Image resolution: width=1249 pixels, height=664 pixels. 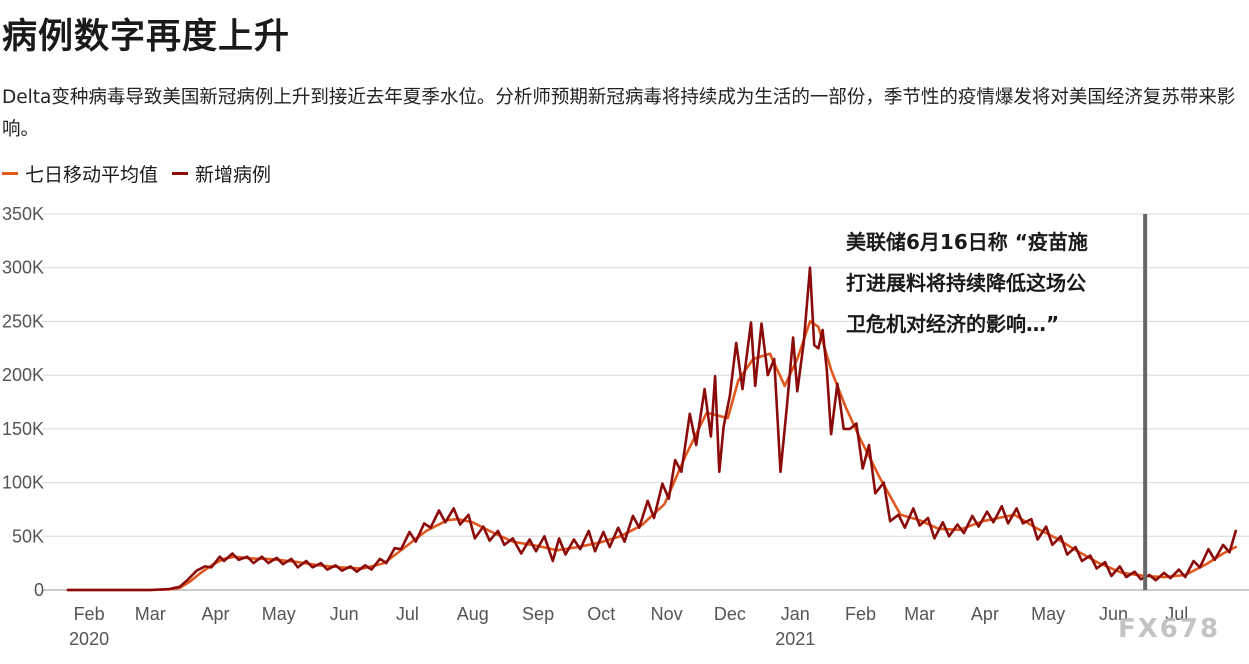 What do you see at coordinates (180, 173) in the screenshot?
I see `legend-swatch-daily` at bounding box center [180, 173].